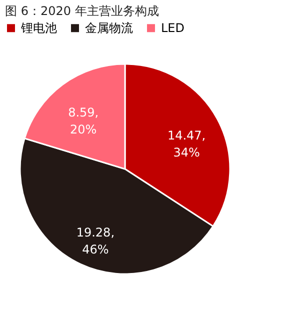 This screenshot has height=332, width=282. I want to click on legend-label: LED, so click(173, 28).